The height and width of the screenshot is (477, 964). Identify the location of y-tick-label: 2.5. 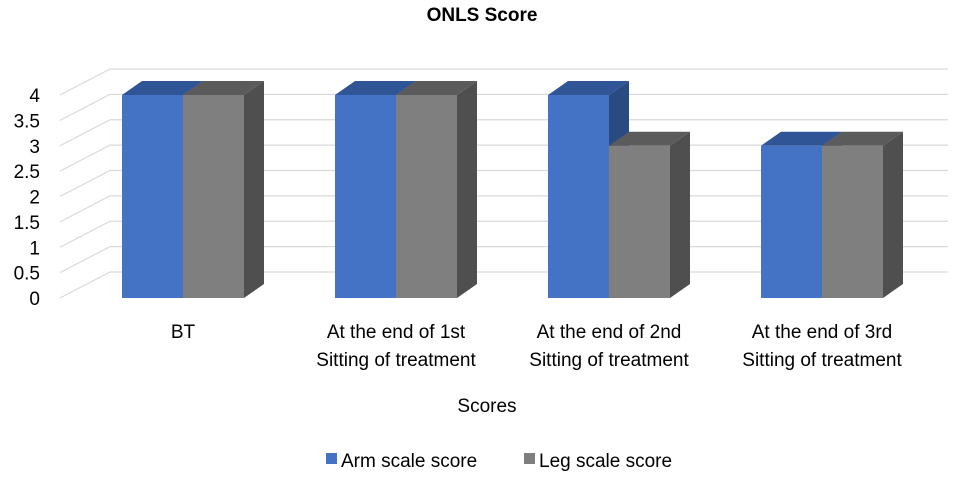
(27, 172).